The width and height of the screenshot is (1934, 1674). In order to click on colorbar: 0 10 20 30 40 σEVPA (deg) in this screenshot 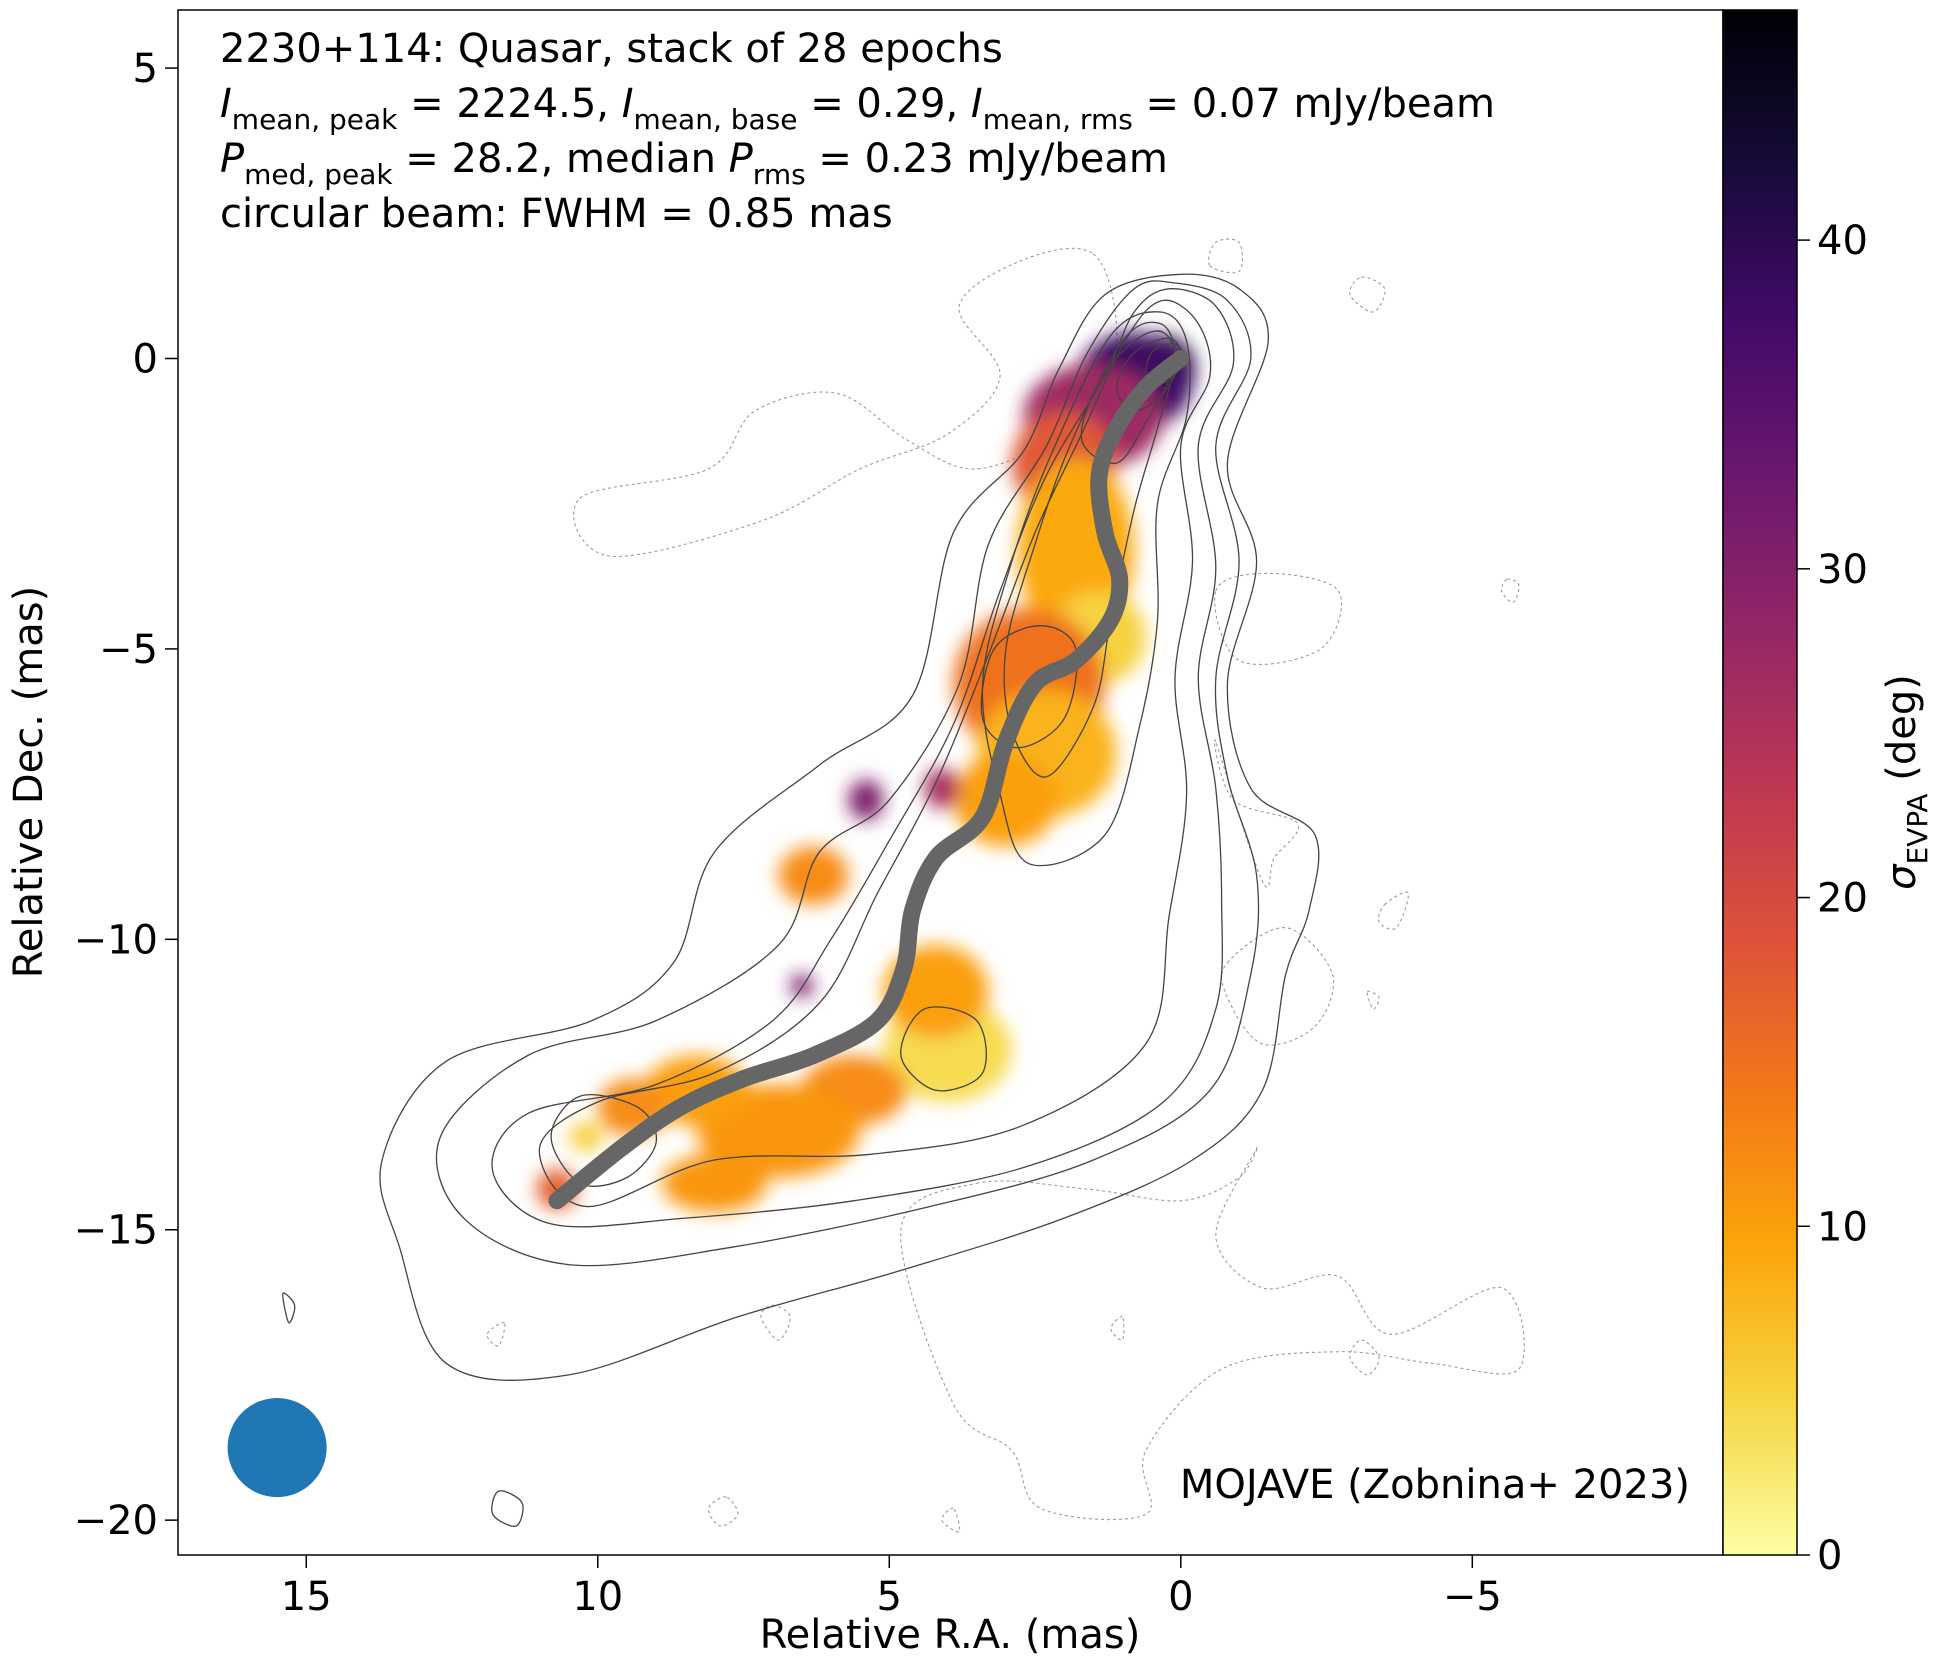, I will do `click(1828, 794)`.